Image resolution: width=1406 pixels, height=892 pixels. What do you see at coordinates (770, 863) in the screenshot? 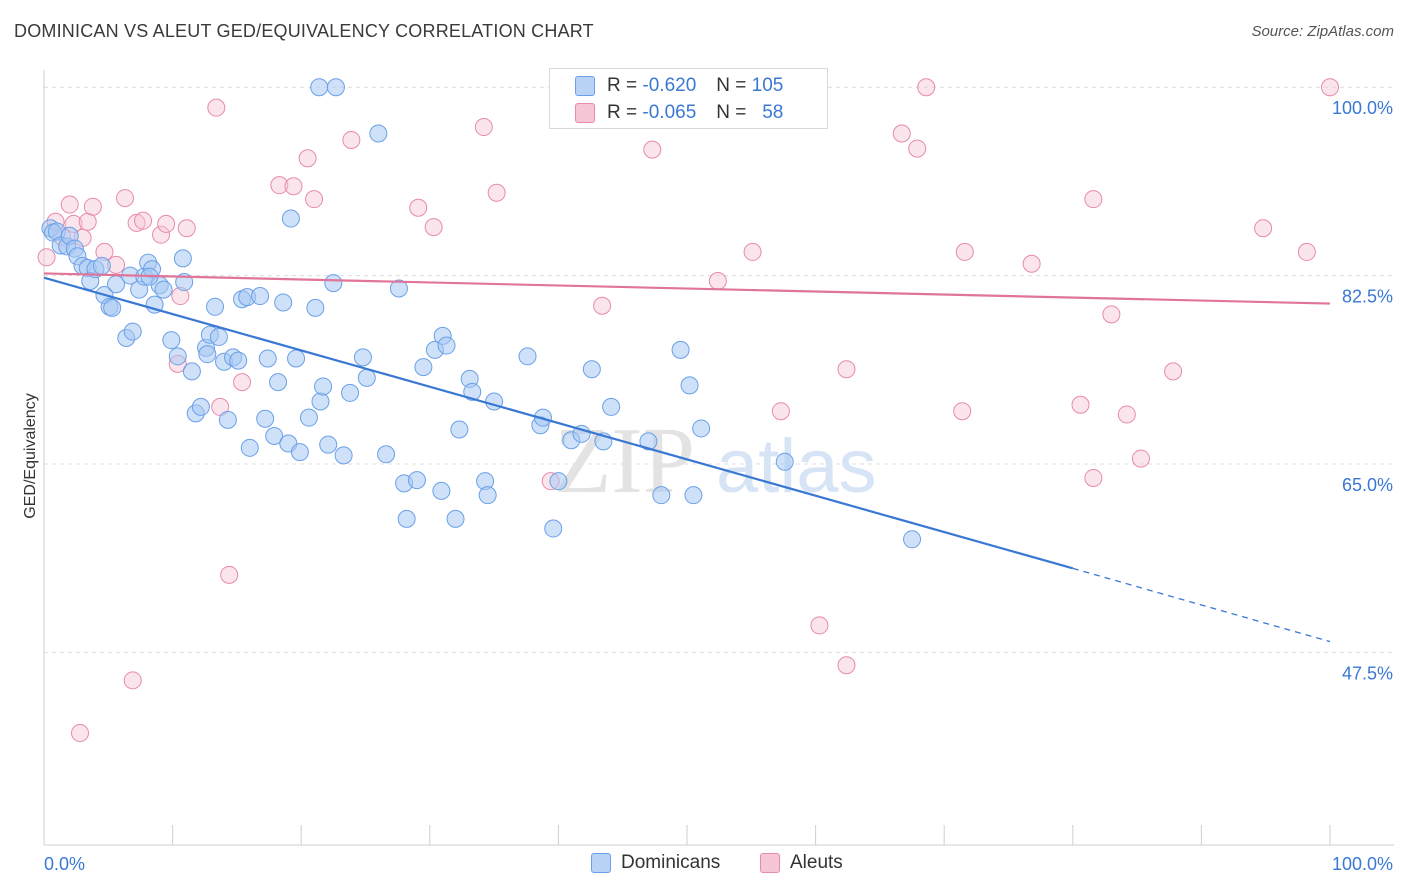
I see `aleuts-legend-swatch` at bounding box center [770, 863].